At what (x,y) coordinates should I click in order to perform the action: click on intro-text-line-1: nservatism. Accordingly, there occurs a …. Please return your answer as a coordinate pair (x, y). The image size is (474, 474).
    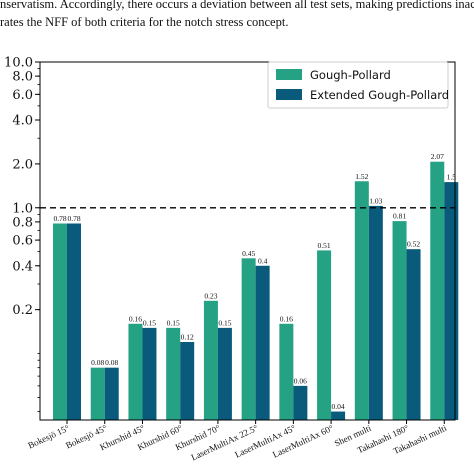
    Looking at the image, I should click on (237, 5).